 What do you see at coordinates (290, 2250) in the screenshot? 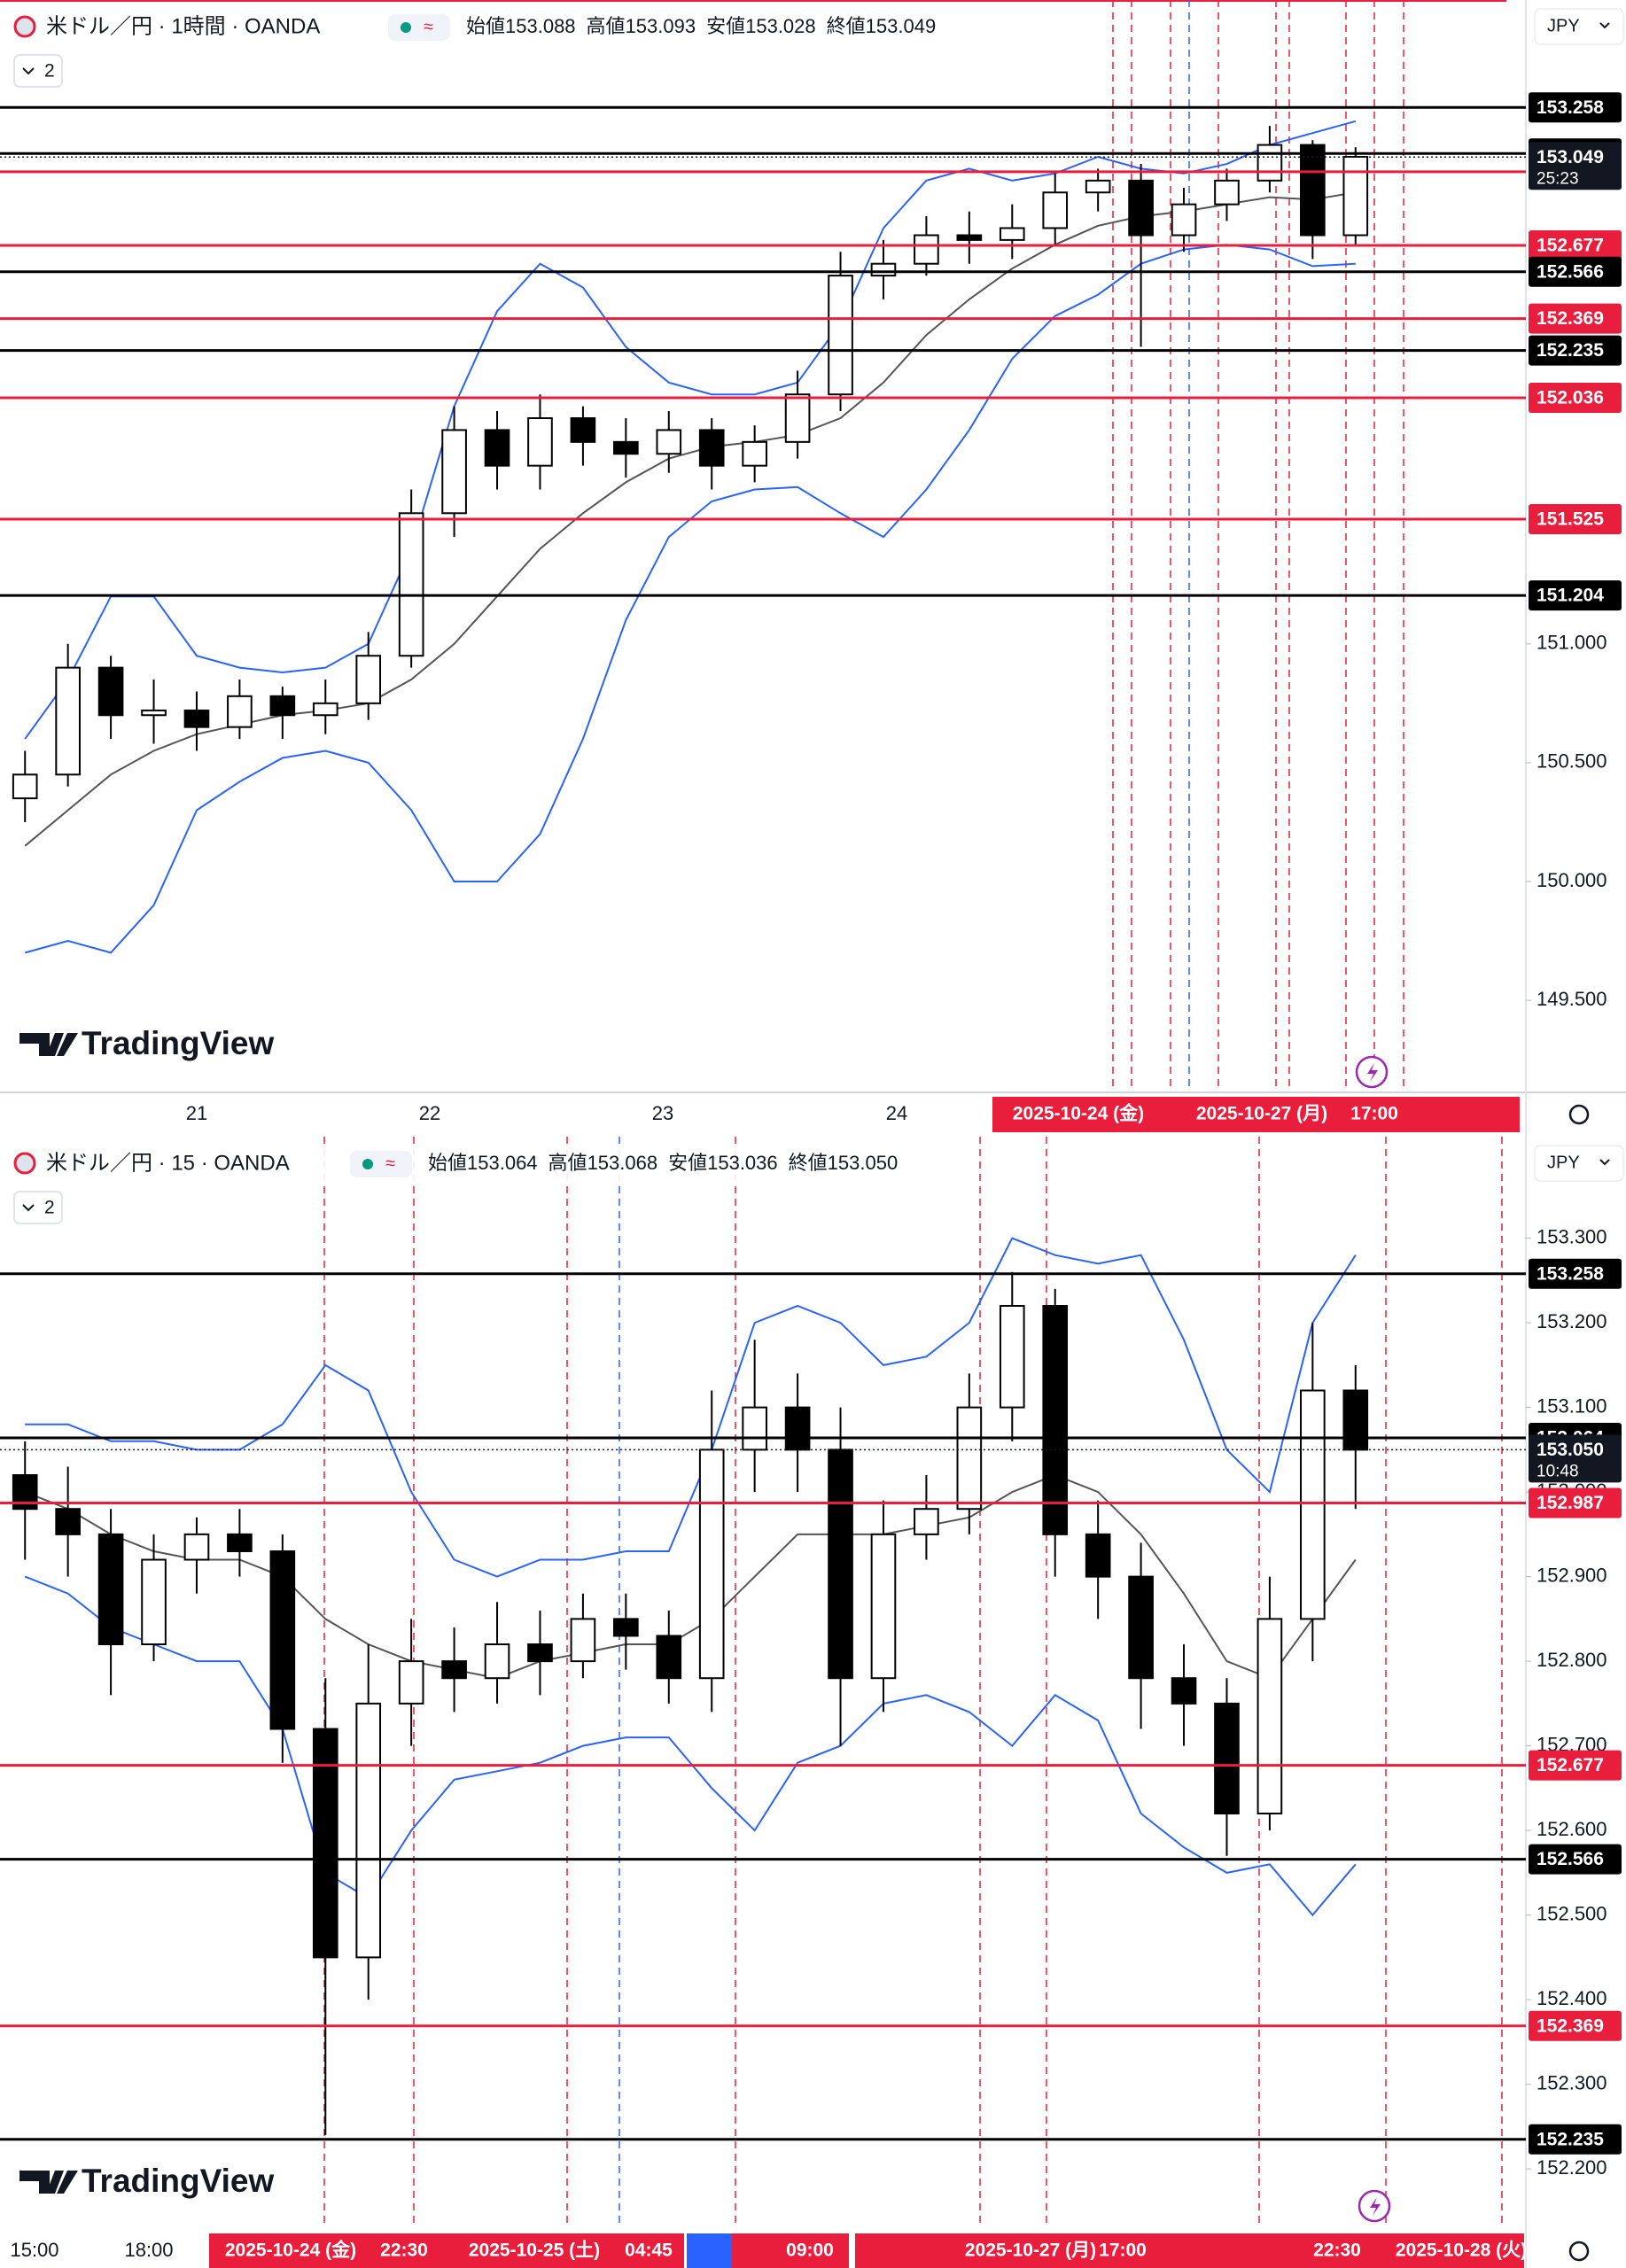
I see `time-marker-label: 2025-10-24 (金)` at bounding box center [290, 2250].